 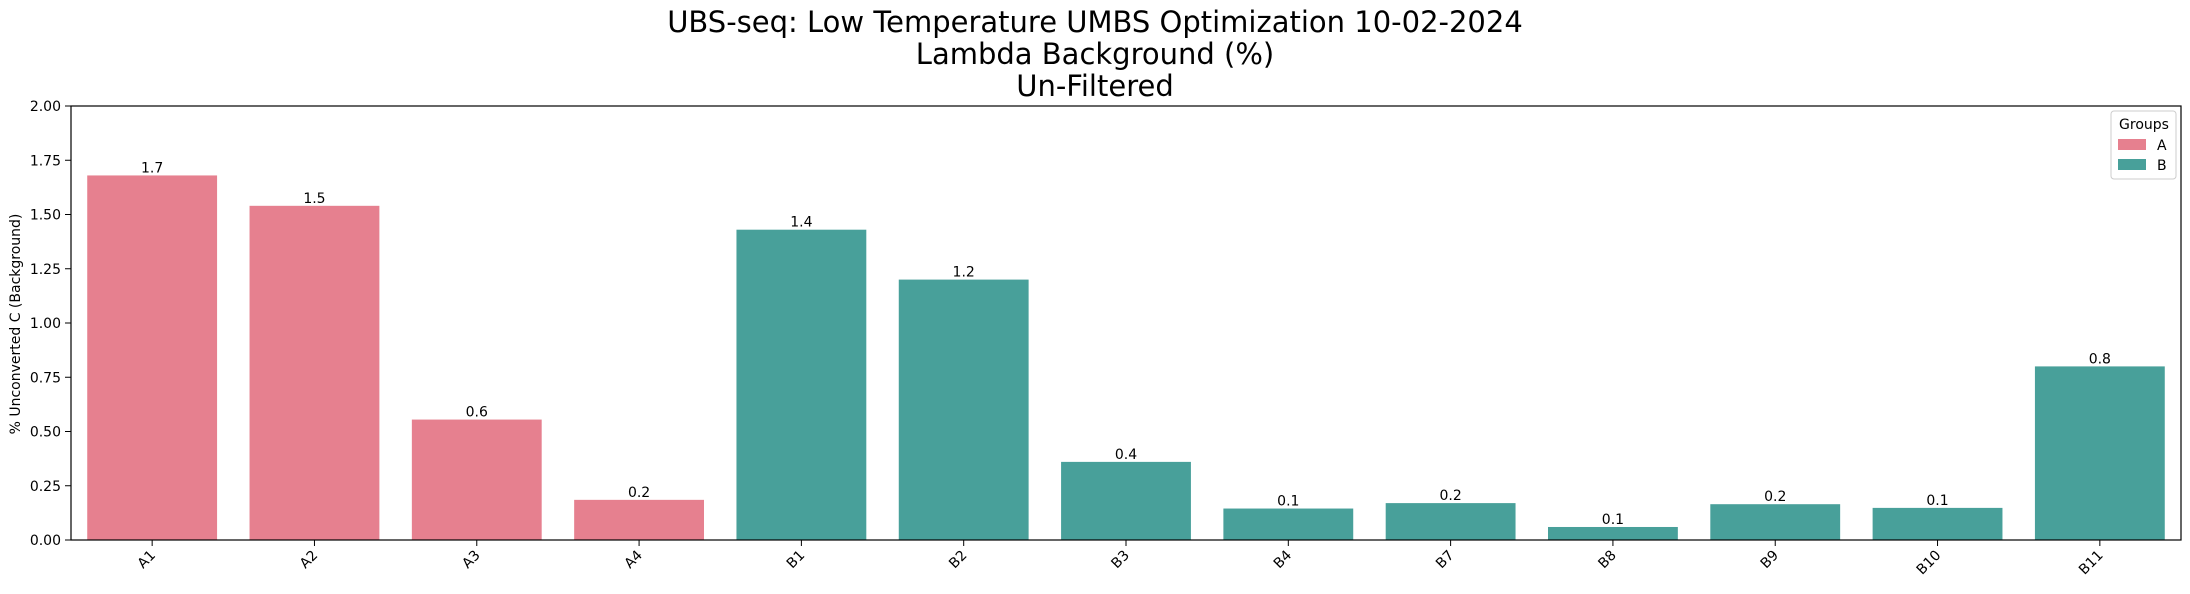 What do you see at coordinates (639, 493) in the screenshot?
I see `data-label-a4: 0.2` at bounding box center [639, 493].